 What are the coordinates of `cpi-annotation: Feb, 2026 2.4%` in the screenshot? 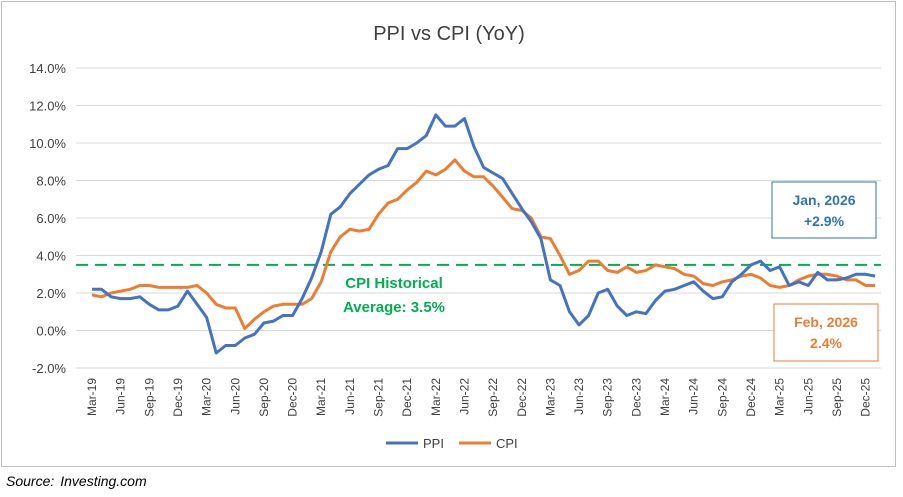 It's located at (826, 332).